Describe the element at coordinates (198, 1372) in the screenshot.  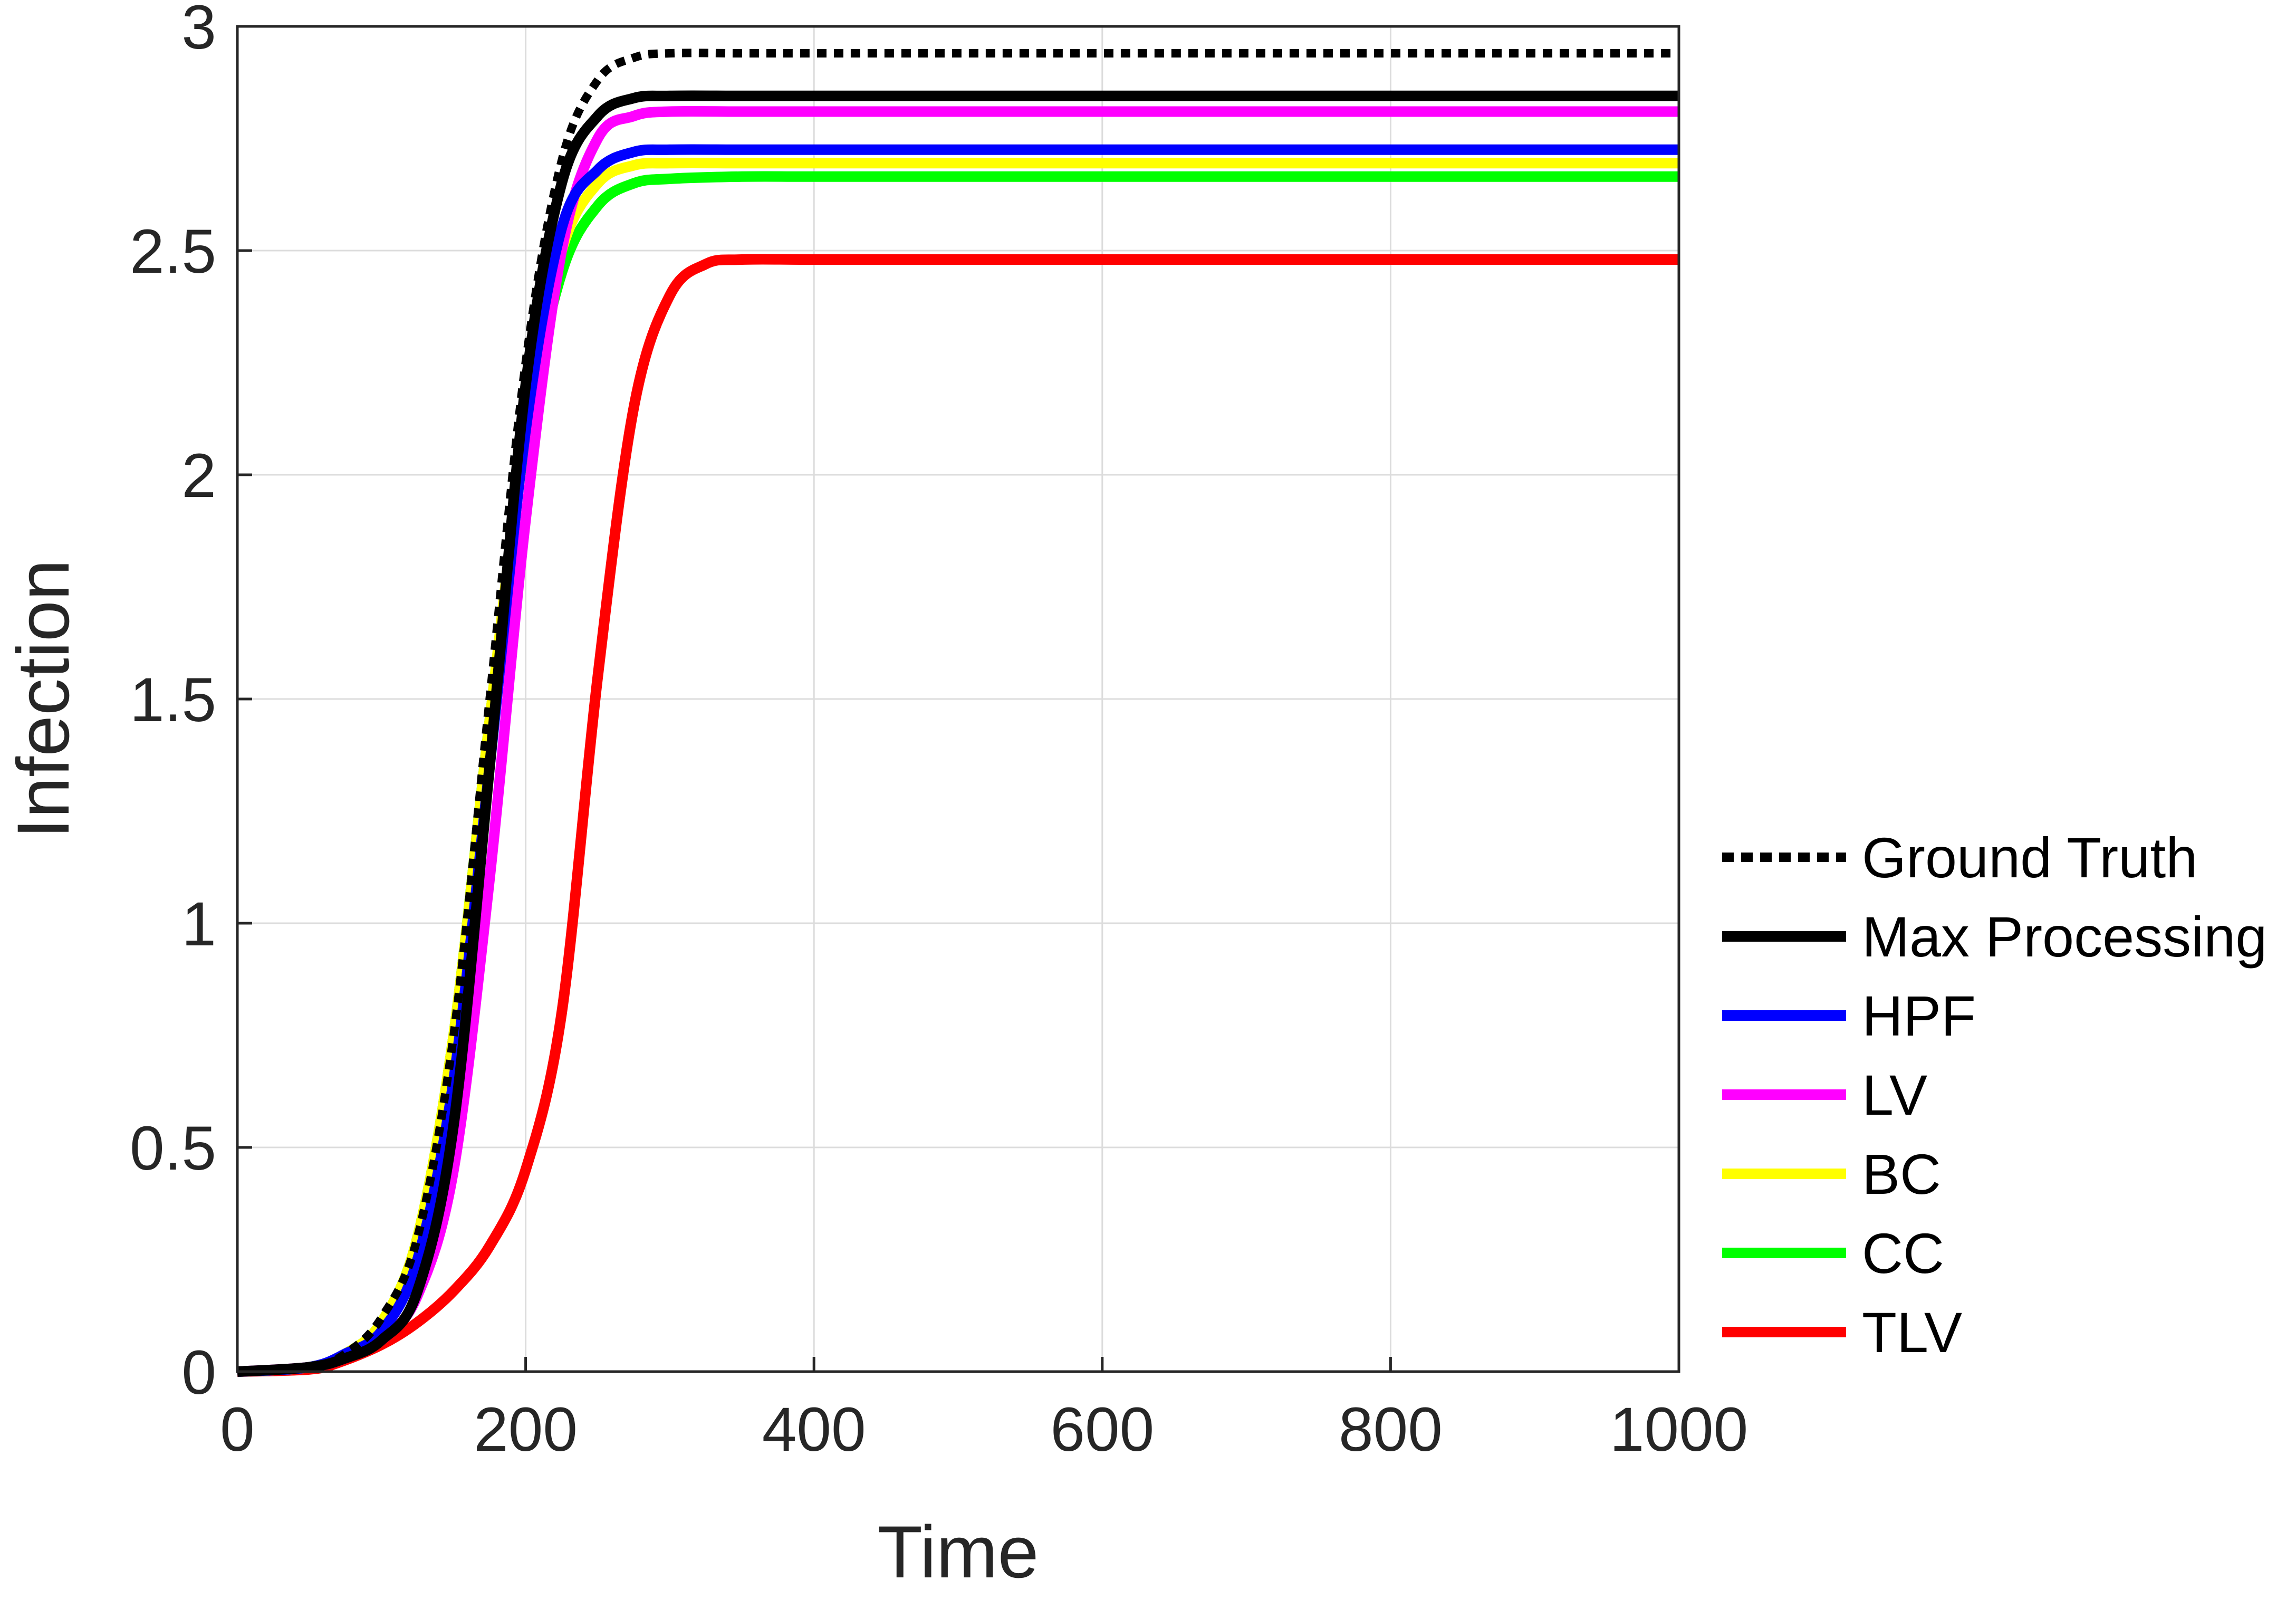
I see `y-tick-label: 0` at that location.